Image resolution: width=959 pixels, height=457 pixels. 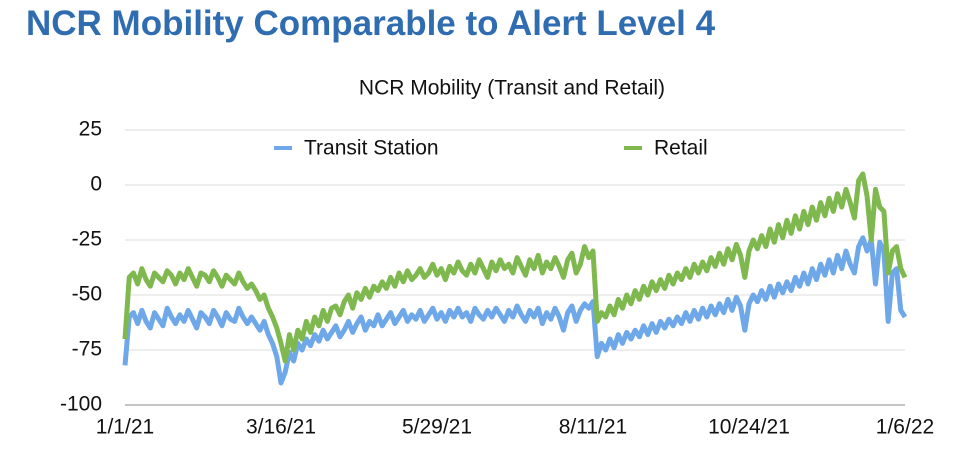 What do you see at coordinates (371, 23) in the screenshot?
I see `page-title: NCR Mobility Comparable to Alert Level 4` at bounding box center [371, 23].